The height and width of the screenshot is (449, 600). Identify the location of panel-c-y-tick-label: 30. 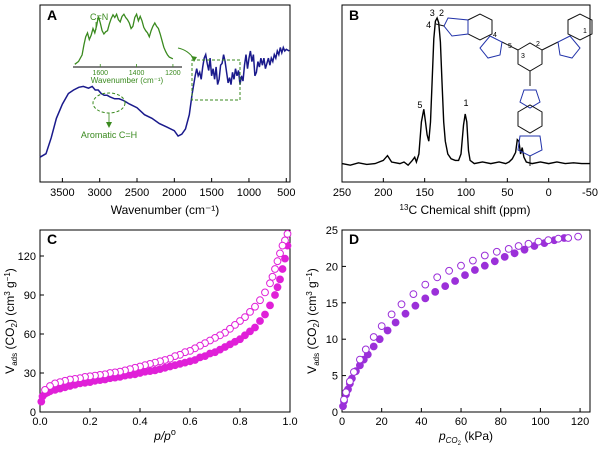
(30, 374).